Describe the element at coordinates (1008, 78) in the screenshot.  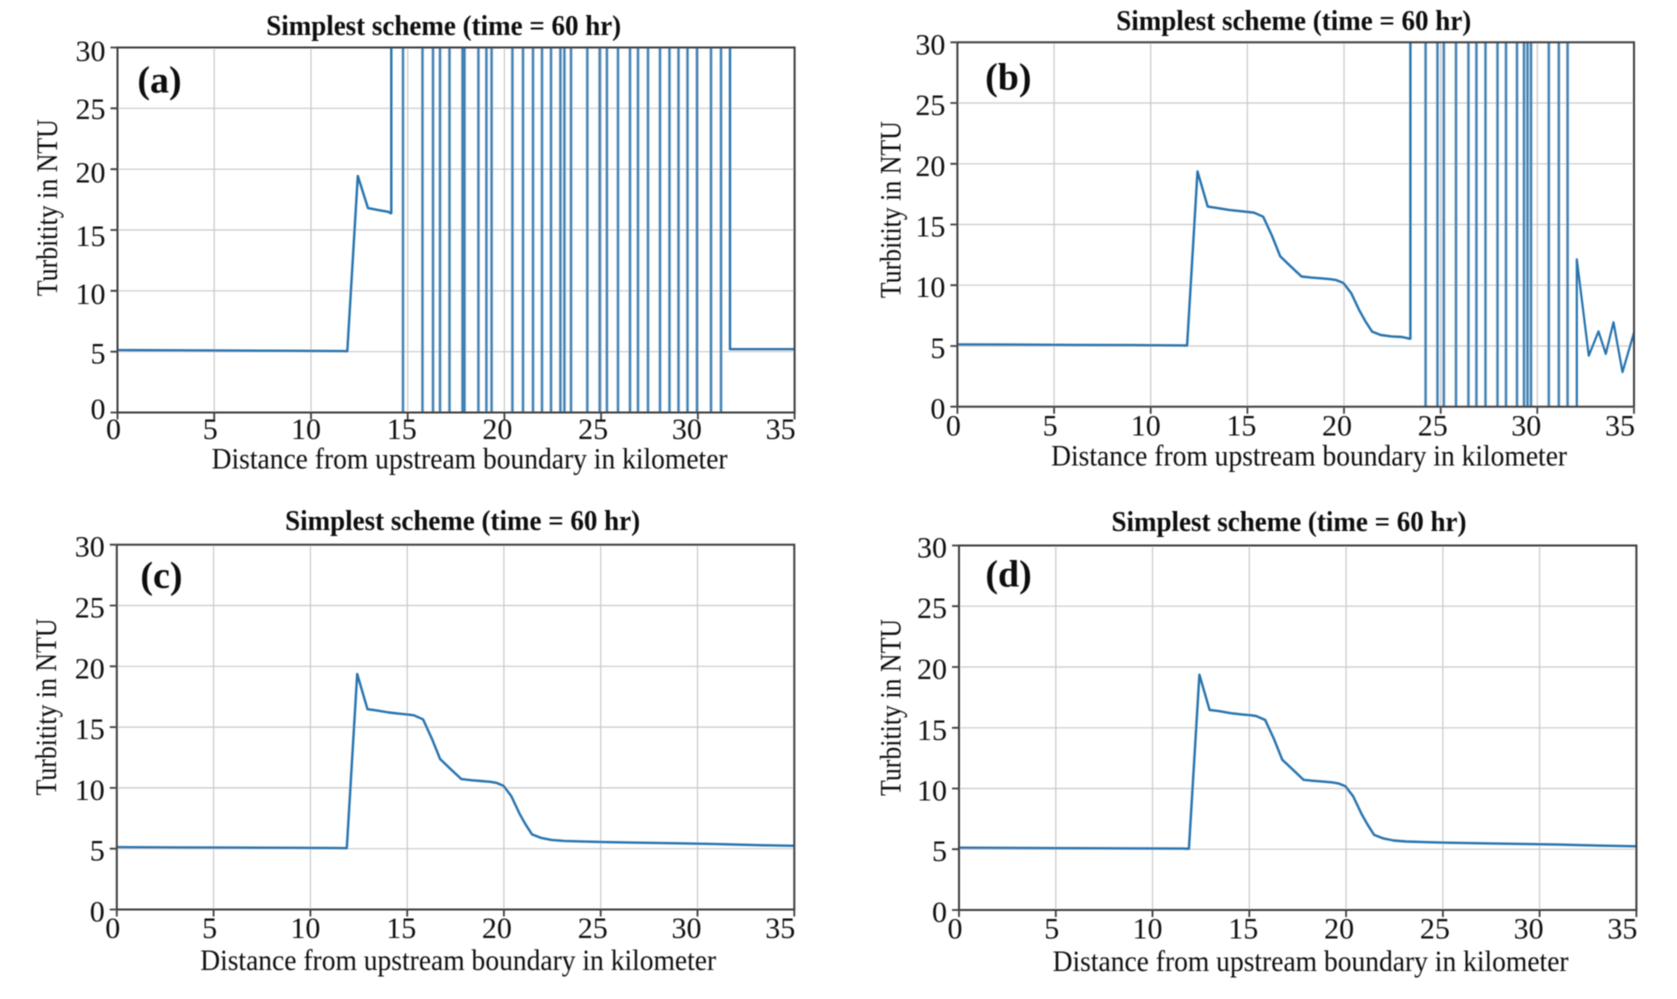
I see `svg-text: (b)` at that location.